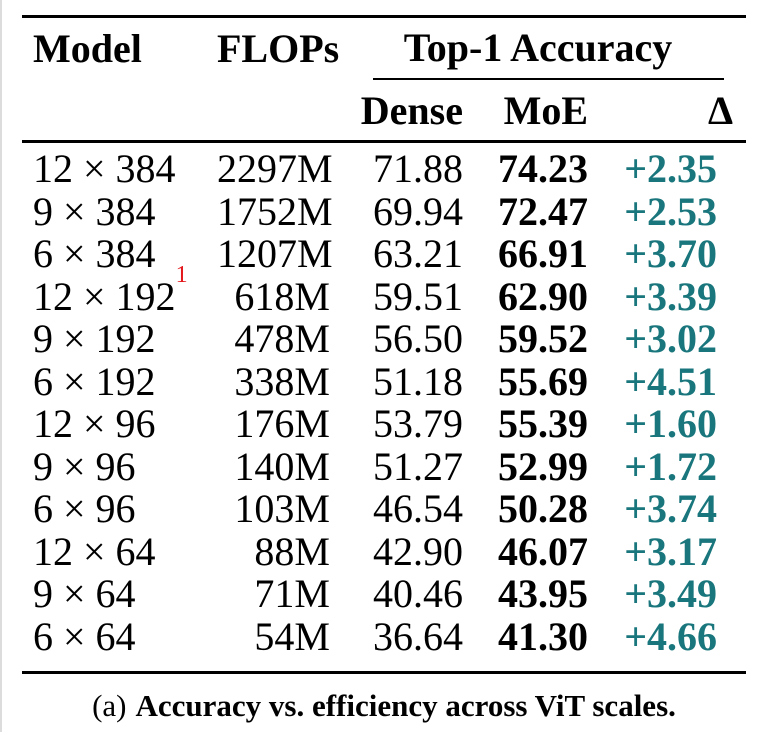 The height and width of the screenshot is (732, 757). Describe the element at coordinates (278, 48) in the screenshot. I see `col-header-flops: FLOPs` at that location.